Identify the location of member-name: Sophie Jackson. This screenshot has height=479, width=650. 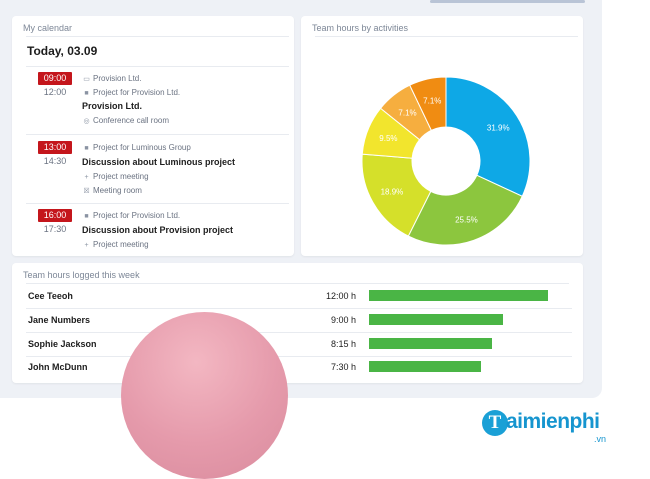
(62, 344).